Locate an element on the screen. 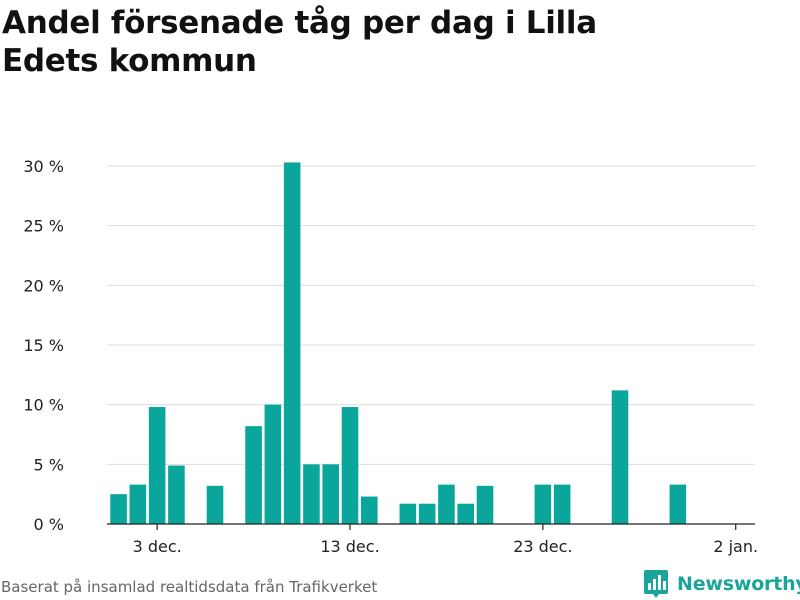  newsworthy-logo-icon is located at coordinates (656, 584).